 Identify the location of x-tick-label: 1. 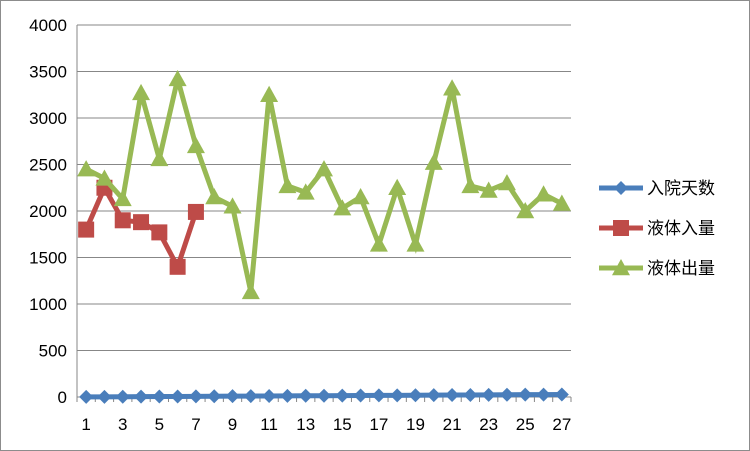
(85, 424).